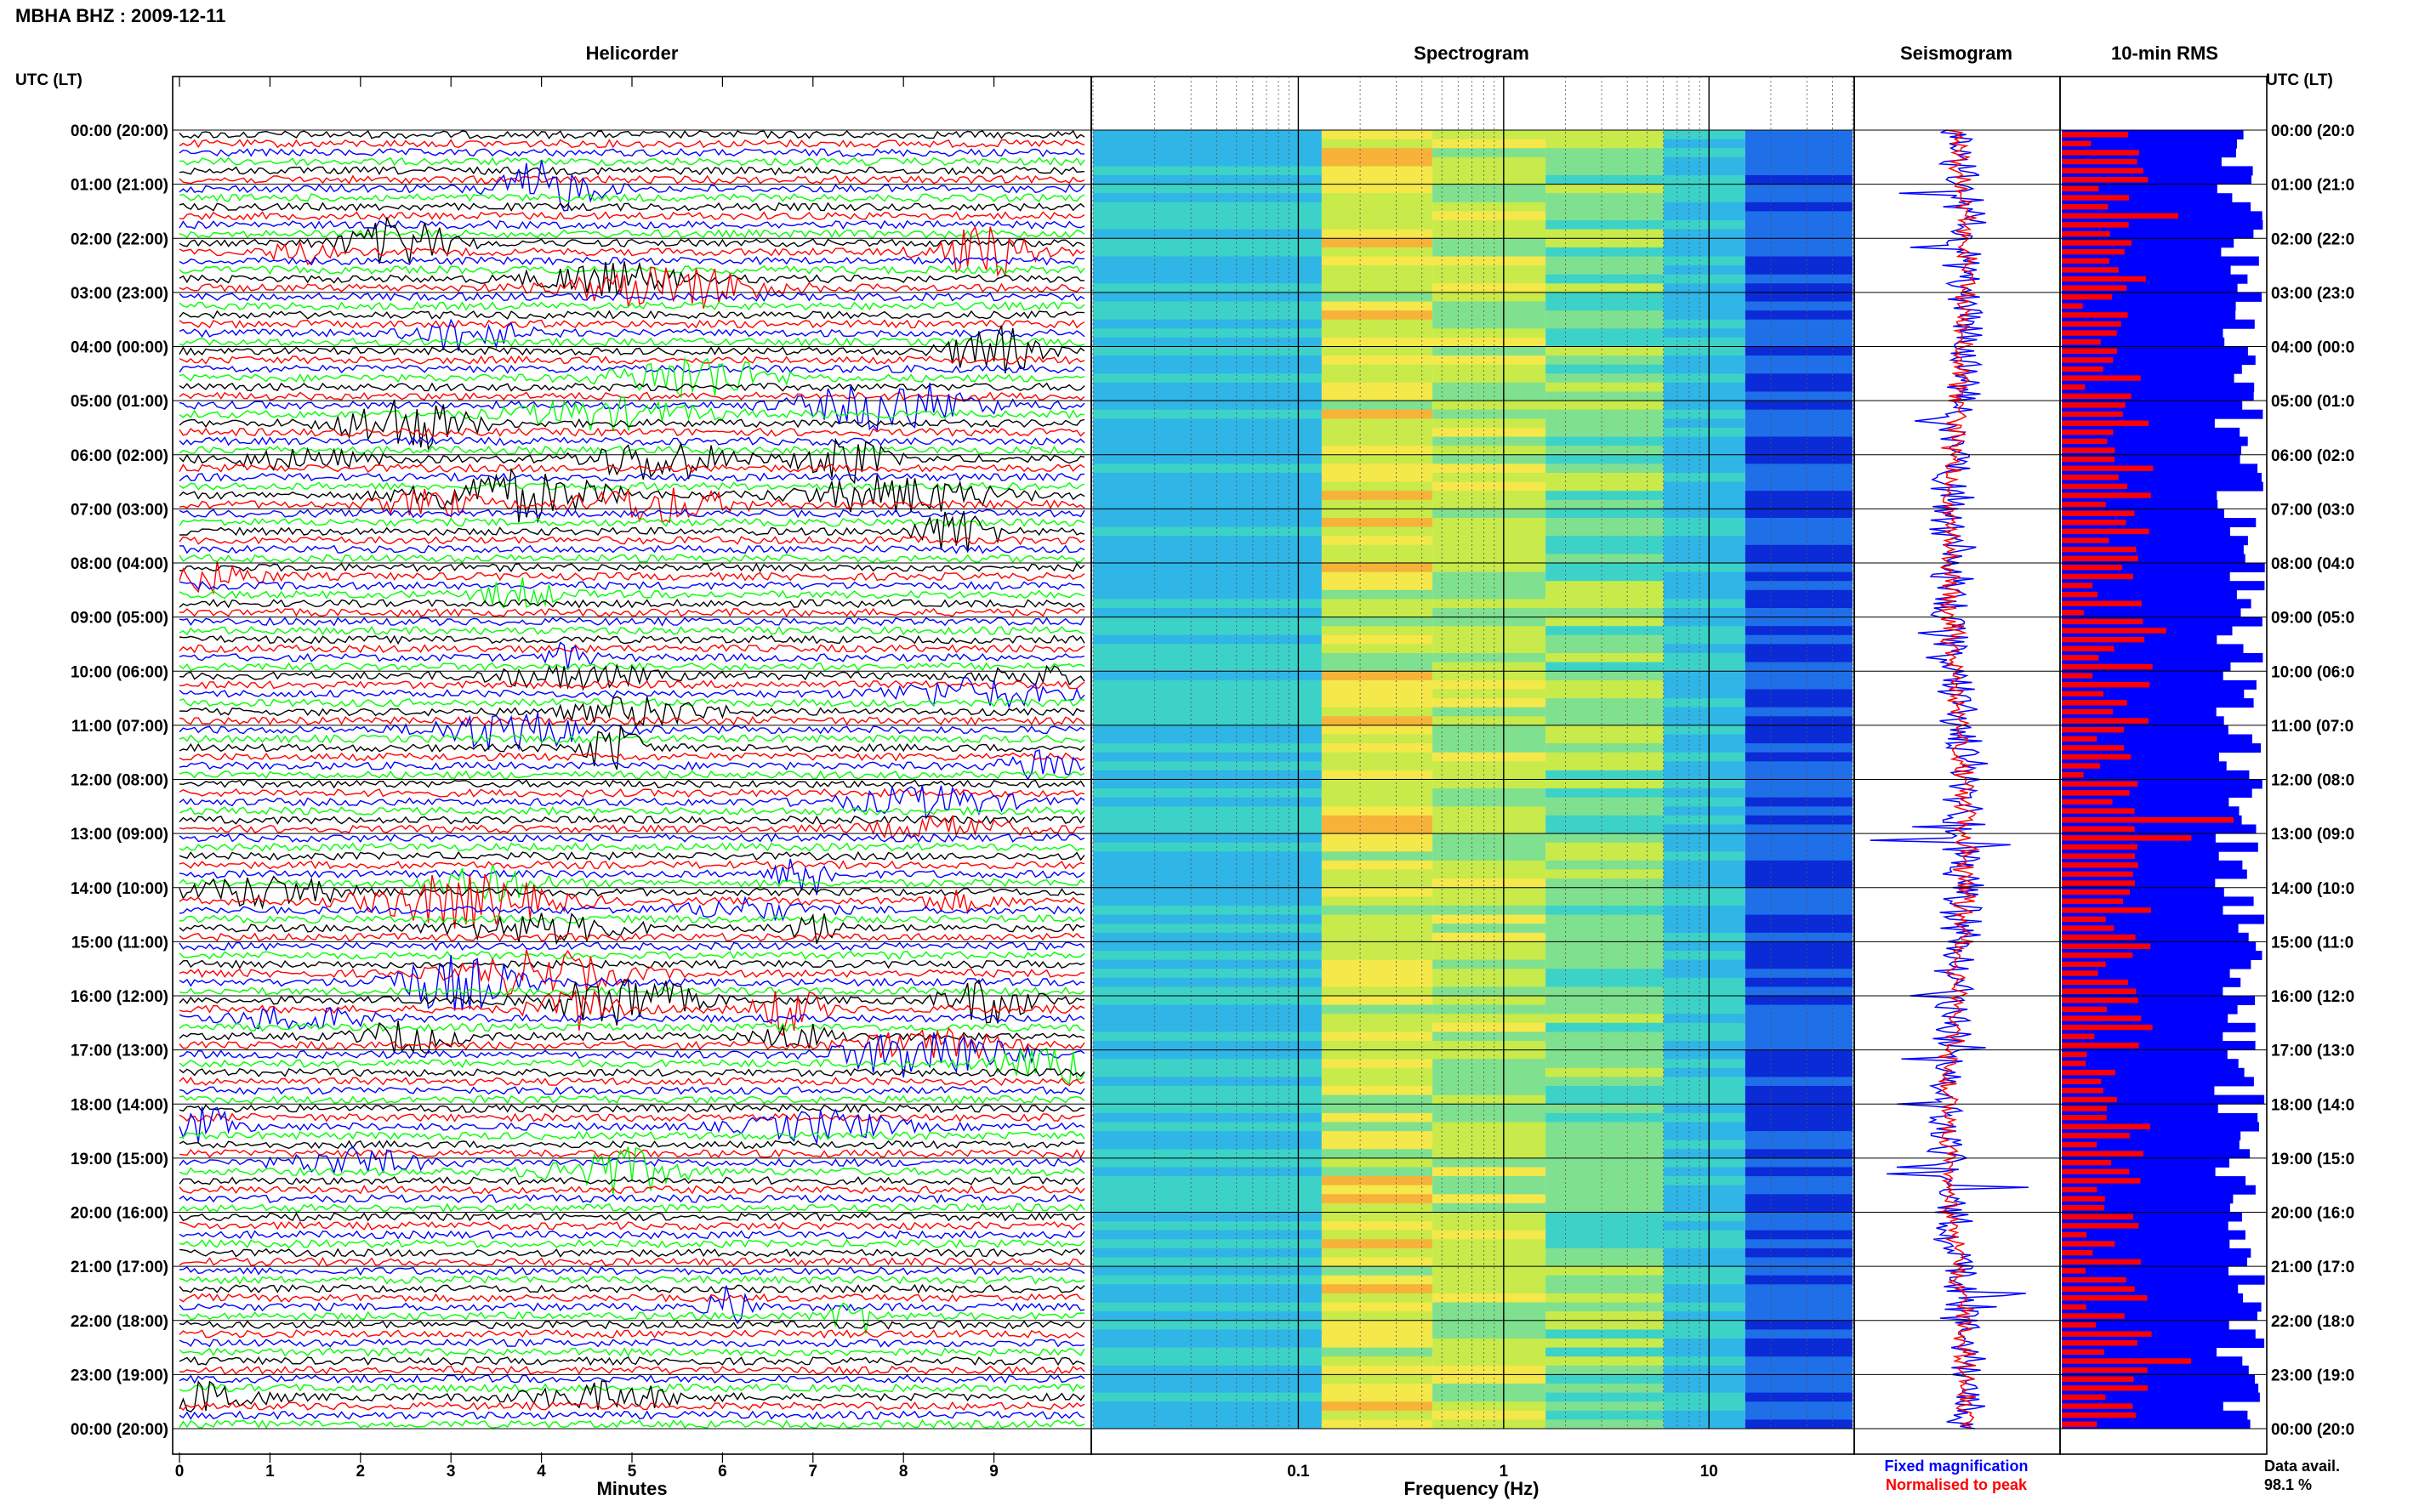  Describe the element at coordinates (2312, 672) in the screenshot. I see `time-label-right: 10:00 (06:0` at that location.